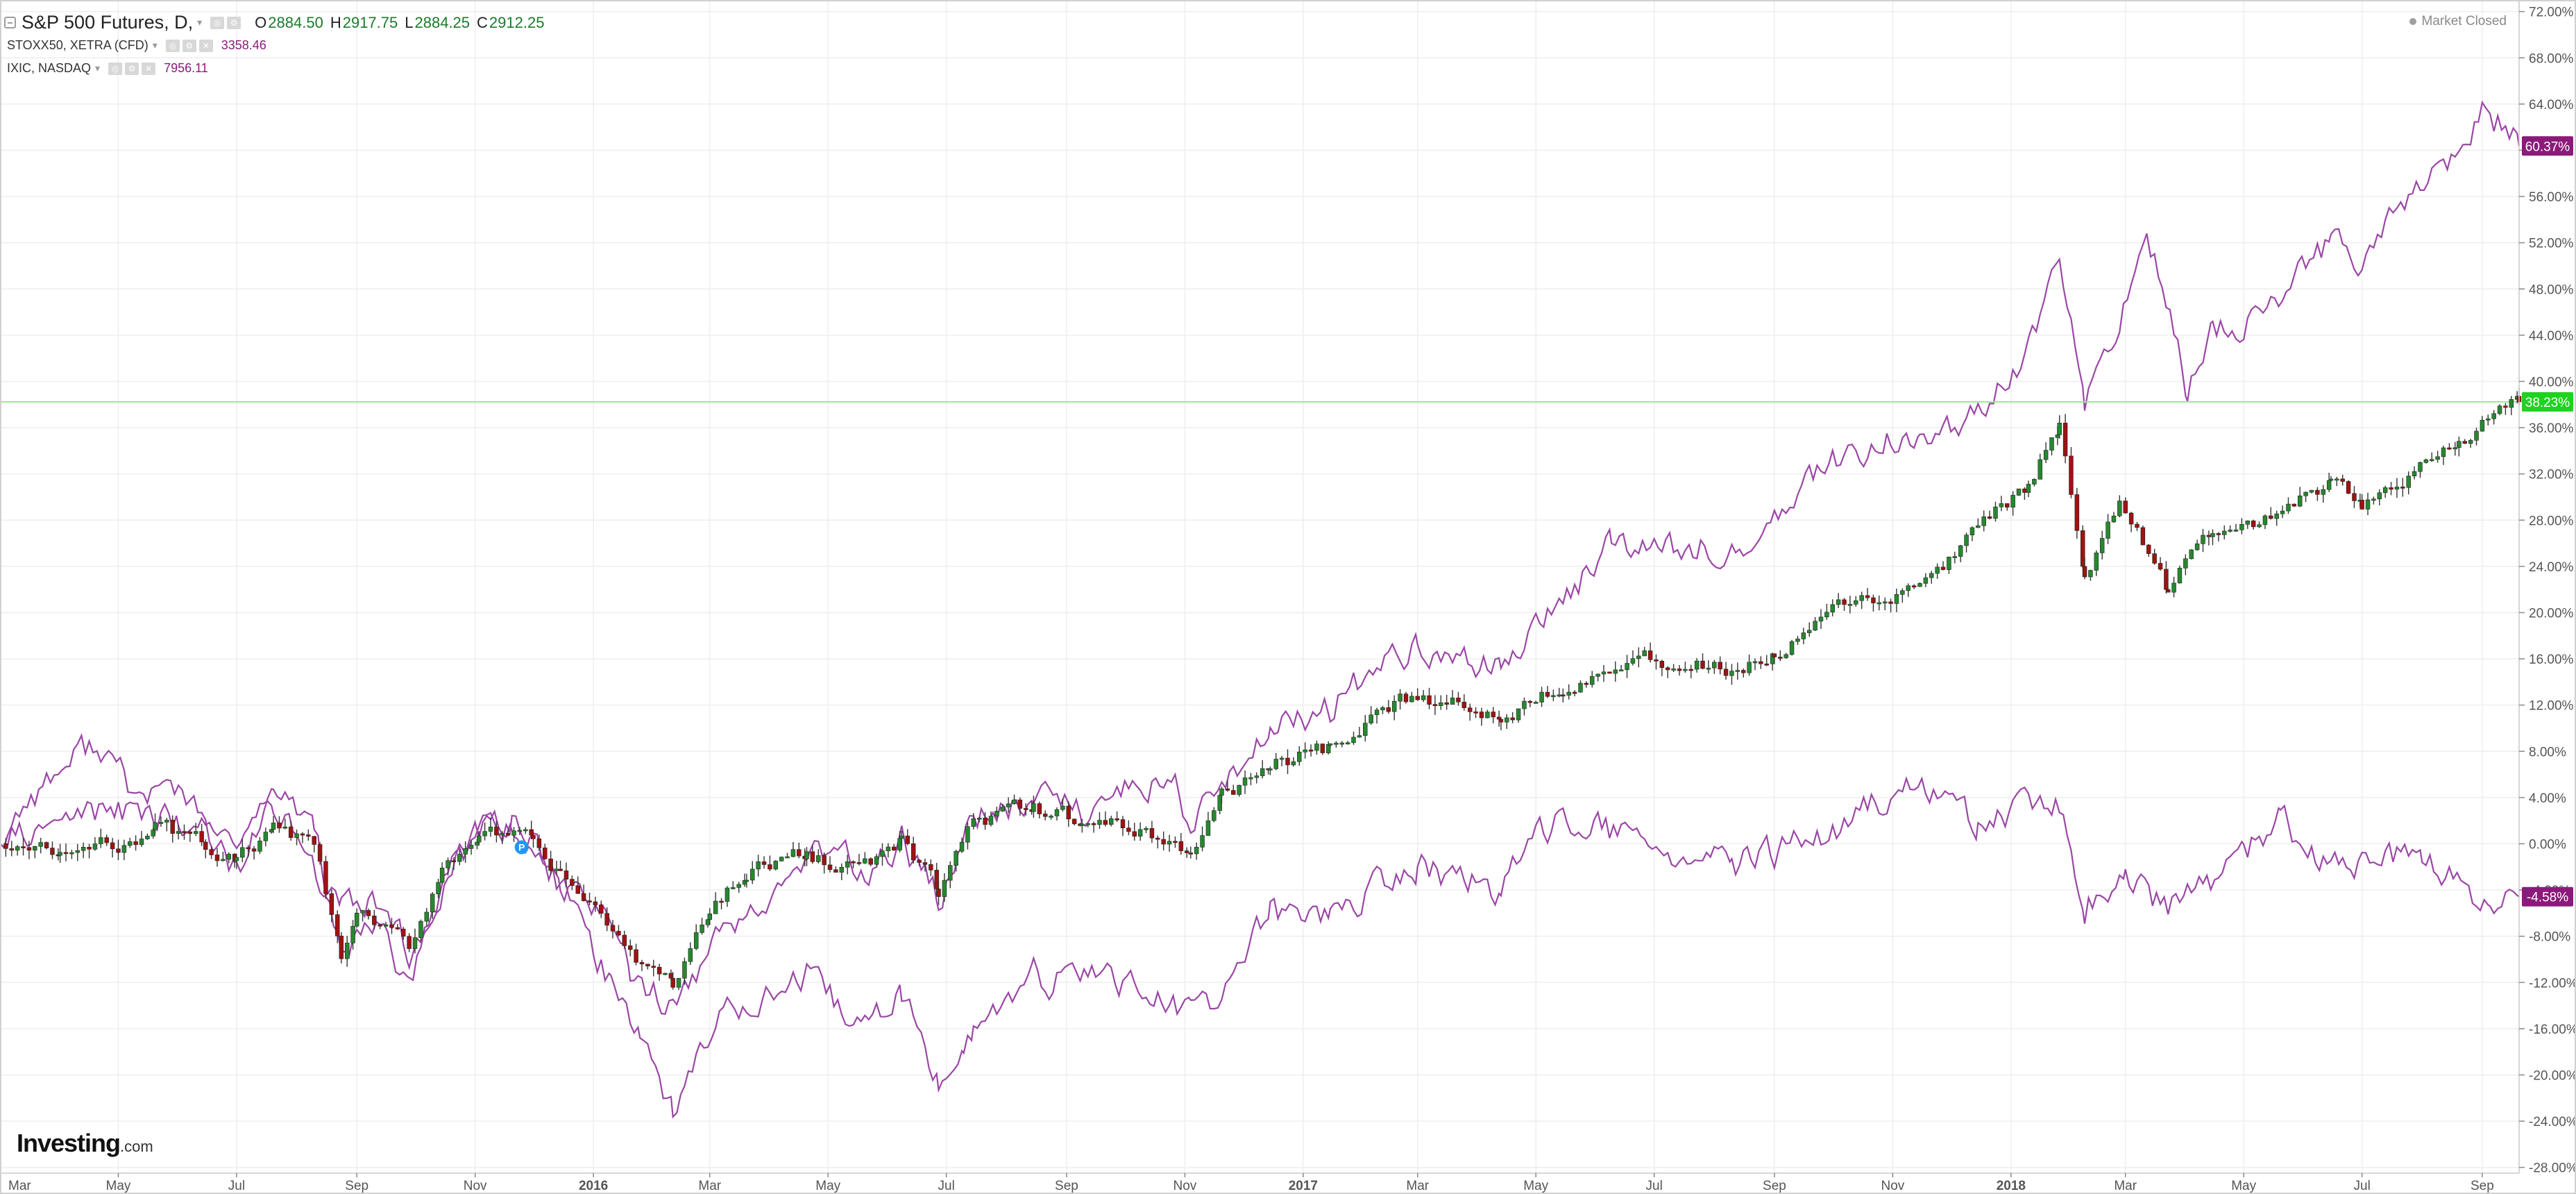  I want to click on y-tick-label: 12.00%, so click(2551, 706).